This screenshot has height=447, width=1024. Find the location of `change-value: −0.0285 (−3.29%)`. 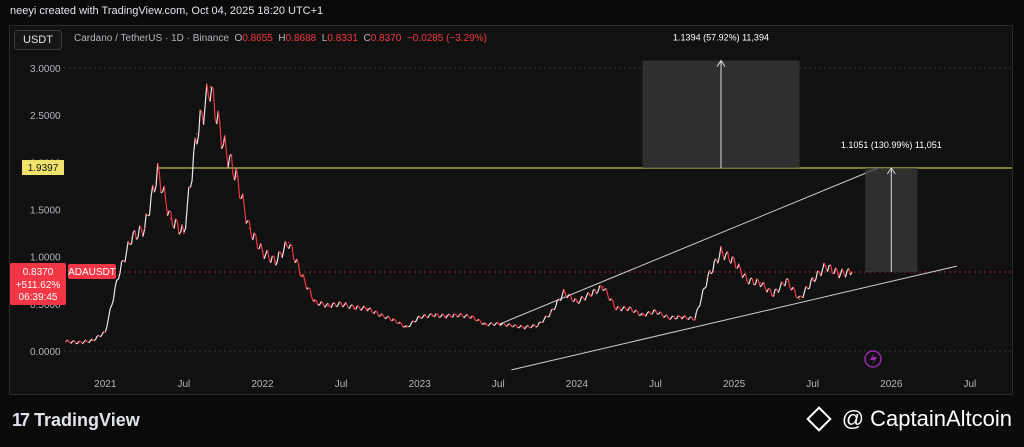

change-value: −0.0285 (−3.29%) is located at coordinates (446, 38).